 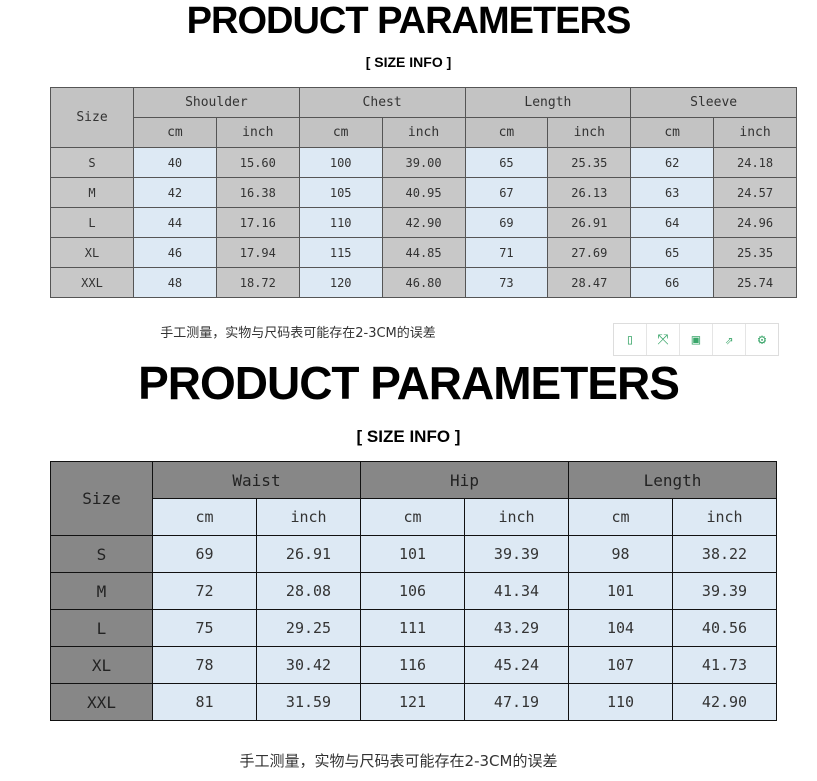 I want to click on value-cell: 98, so click(x=620, y=554).